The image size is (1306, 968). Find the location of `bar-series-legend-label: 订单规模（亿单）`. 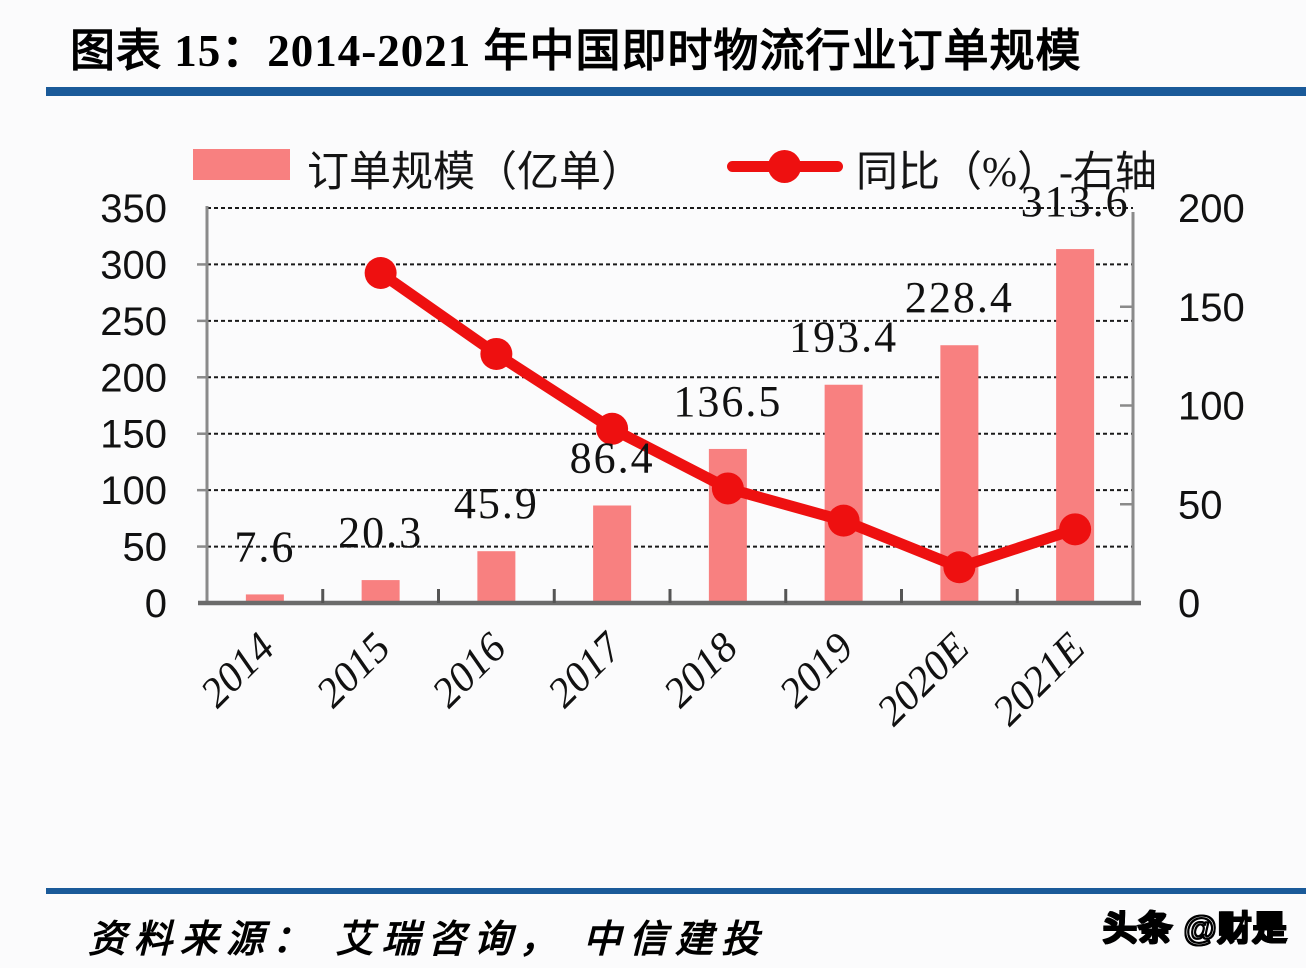

bar-series-legend-label: 订单规模（亿单） is located at coordinates (475, 173).